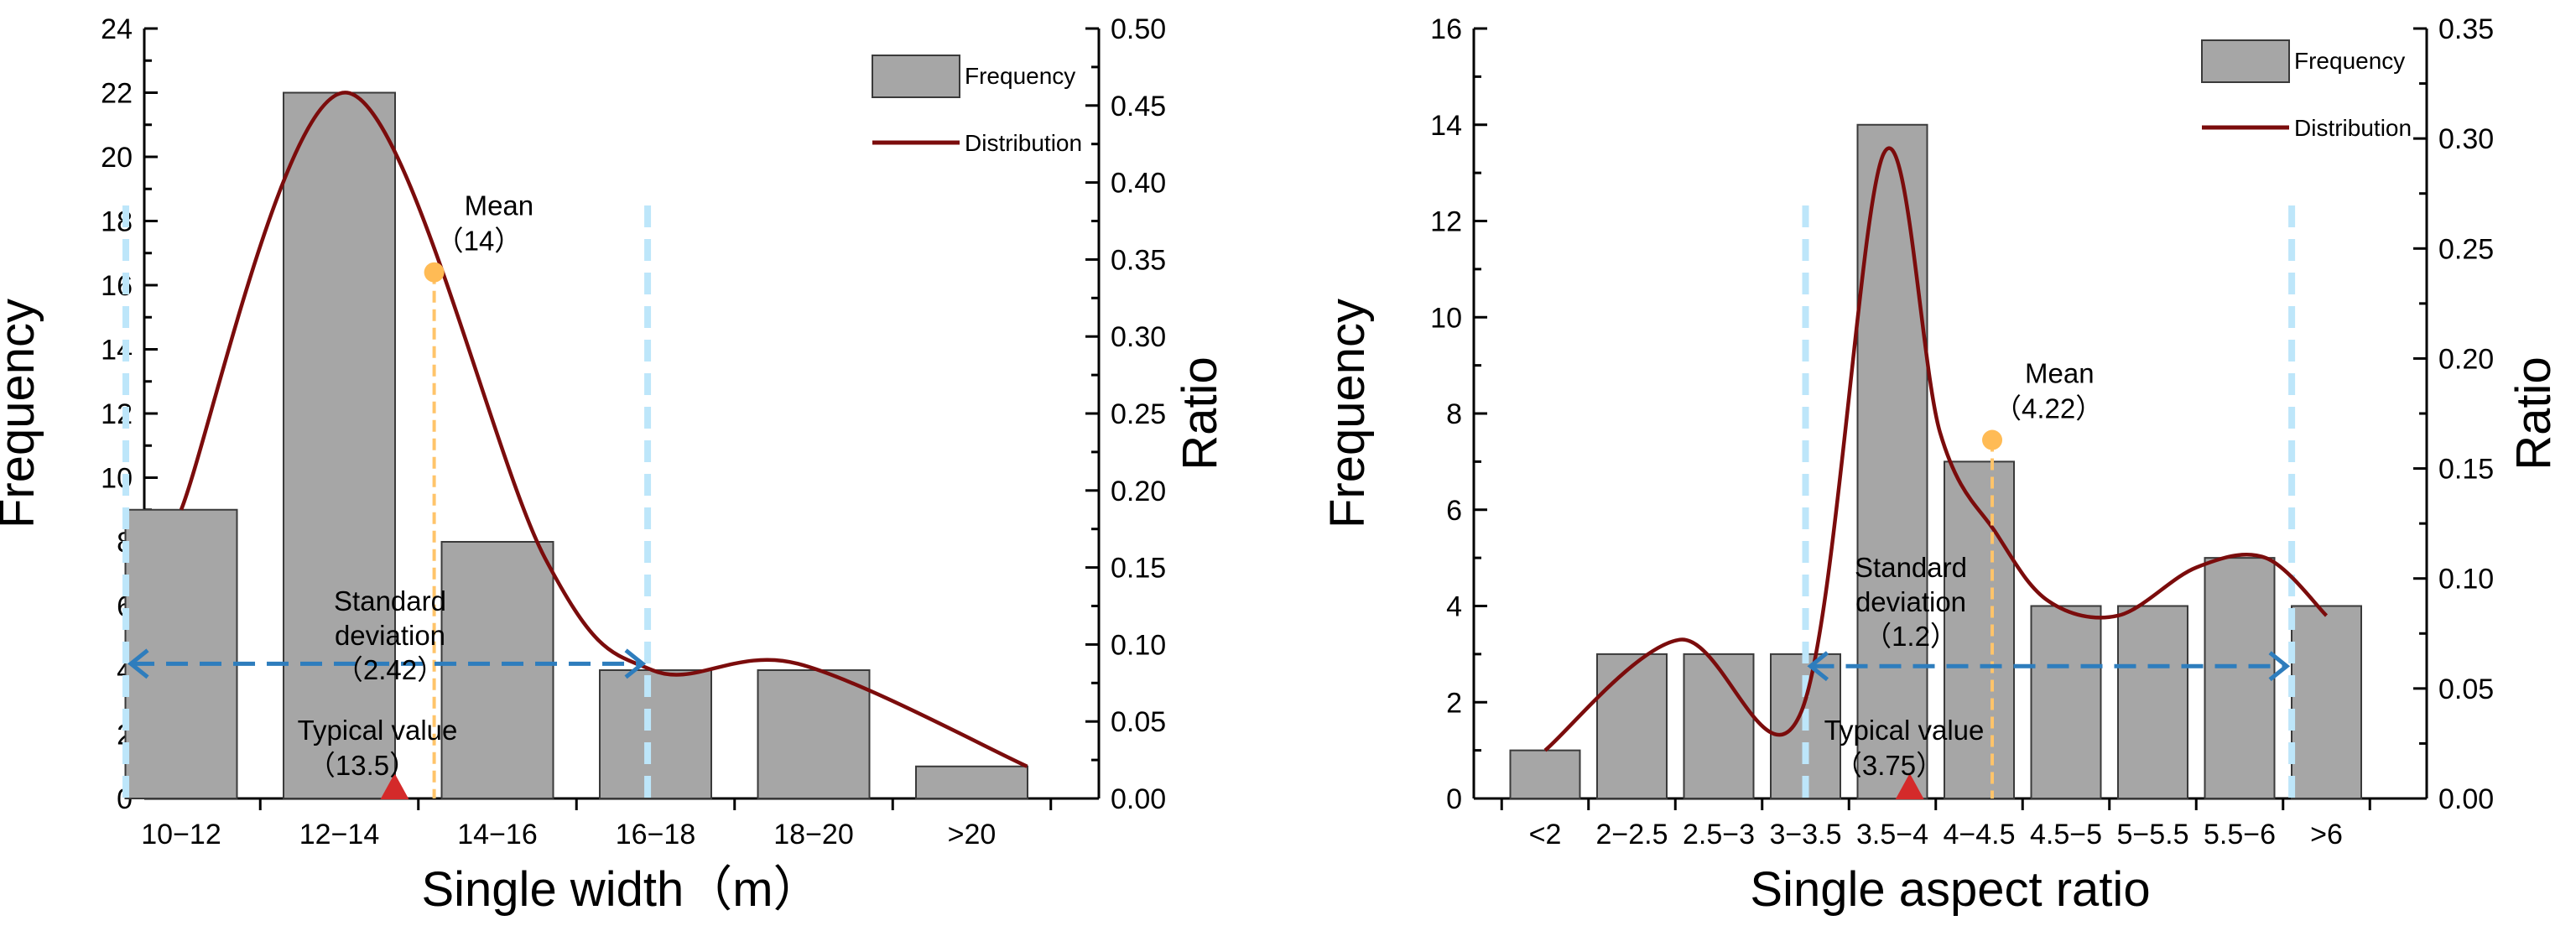  Describe the element at coordinates (390, 669) in the screenshot. I see `std-value: （2.42）` at that location.